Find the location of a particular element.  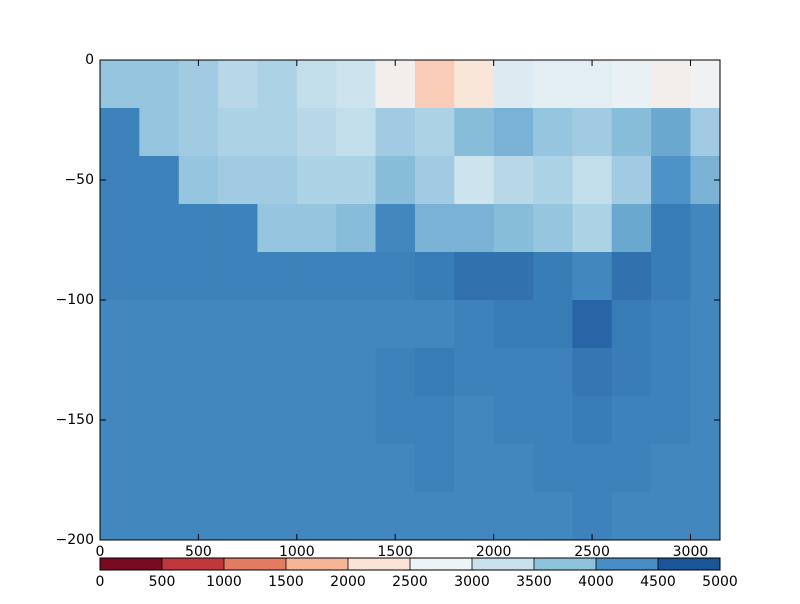

x-tick-label: 2500 is located at coordinates (592, 552).